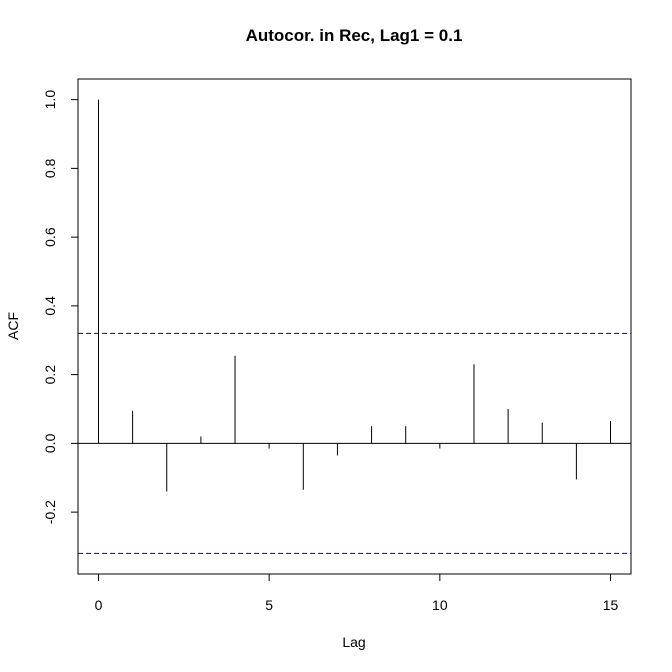 This screenshot has height=672, width=672. I want to click on y-axis-label: ACF, so click(13, 326).